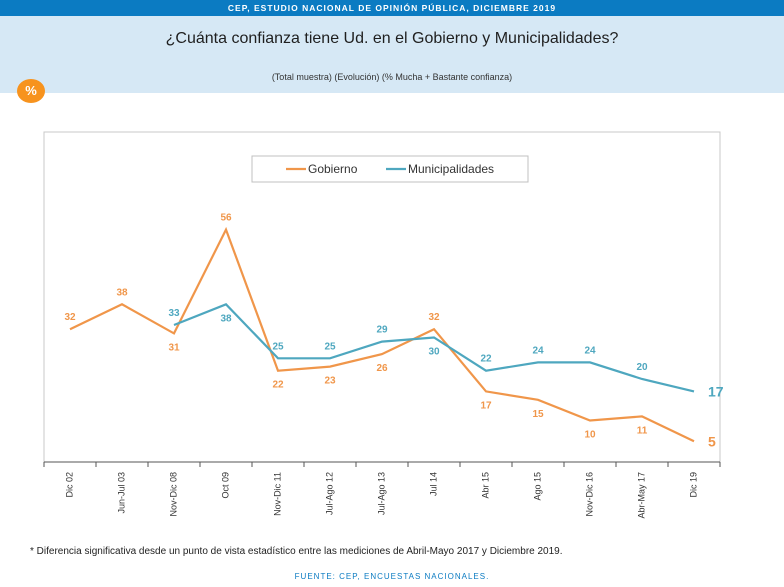 The image size is (784, 587). What do you see at coordinates (392, 576) in the screenshot?
I see `source-note: FUENTE: CEP, ENCUESTAS NACIONALES.` at bounding box center [392, 576].